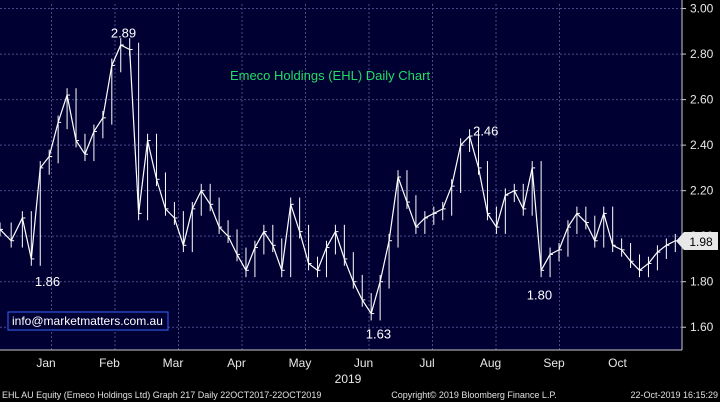  I want to click on x-axis: Jan Feb Mar Apr May Jun Jul Aug Sep Oct 2019, so click(341, 367).